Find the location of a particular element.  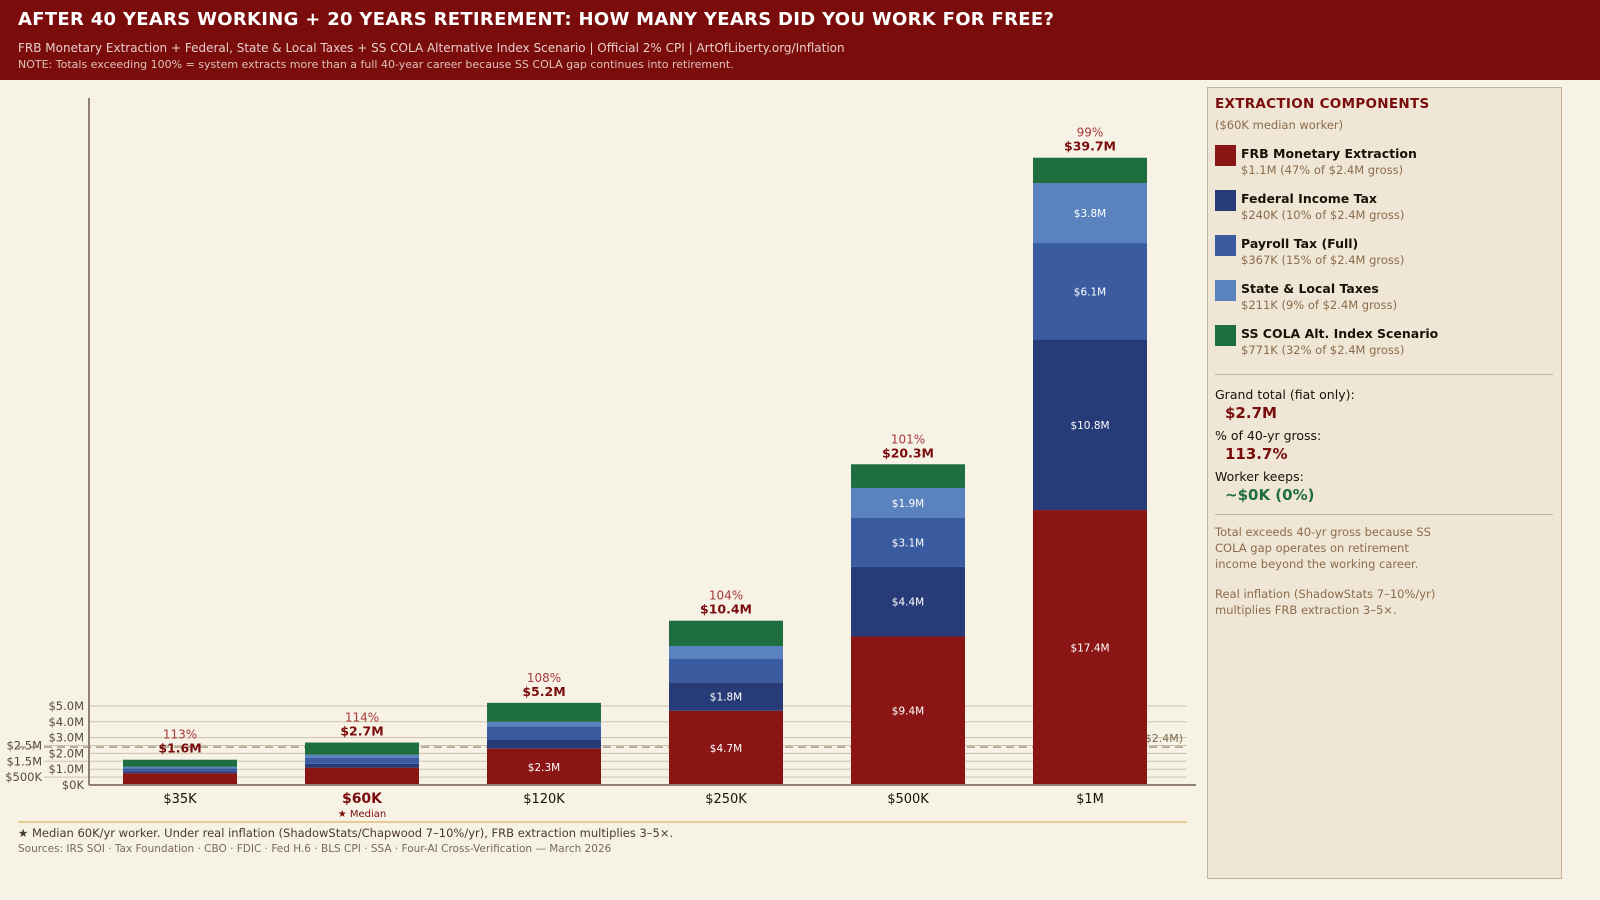

segment-label: $1.9M is located at coordinates (908, 504).